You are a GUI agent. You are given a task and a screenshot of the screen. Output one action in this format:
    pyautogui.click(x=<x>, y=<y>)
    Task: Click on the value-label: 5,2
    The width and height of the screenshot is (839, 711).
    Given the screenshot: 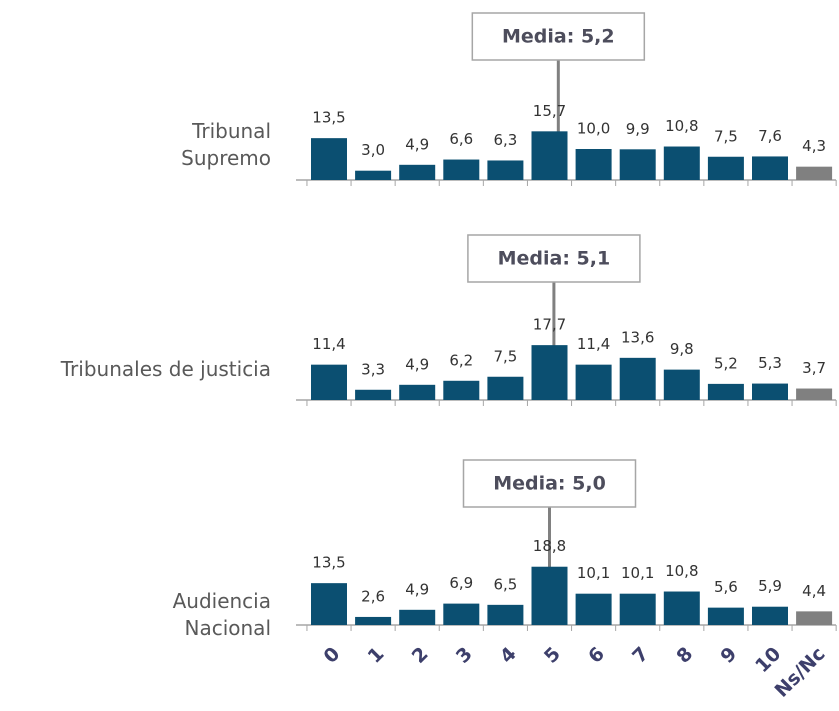 What is the action you would take?
    pyautogui.click(x=726, y=363)
    